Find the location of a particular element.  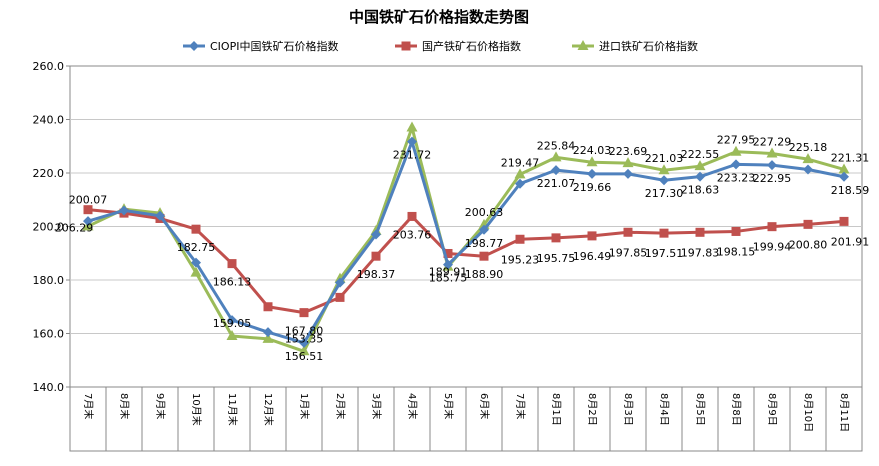

data-label: 223.69 is located at coordinates (628, 151).